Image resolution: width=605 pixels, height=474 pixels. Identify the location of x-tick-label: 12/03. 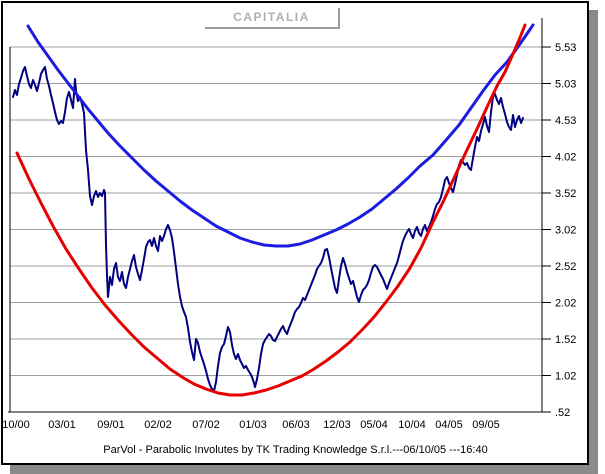
(337, 425).